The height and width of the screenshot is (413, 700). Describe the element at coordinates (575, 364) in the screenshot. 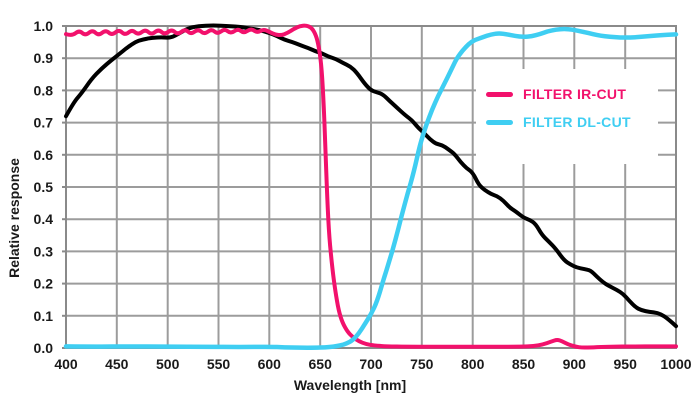

I see `x-tick-label: 900` at that location.